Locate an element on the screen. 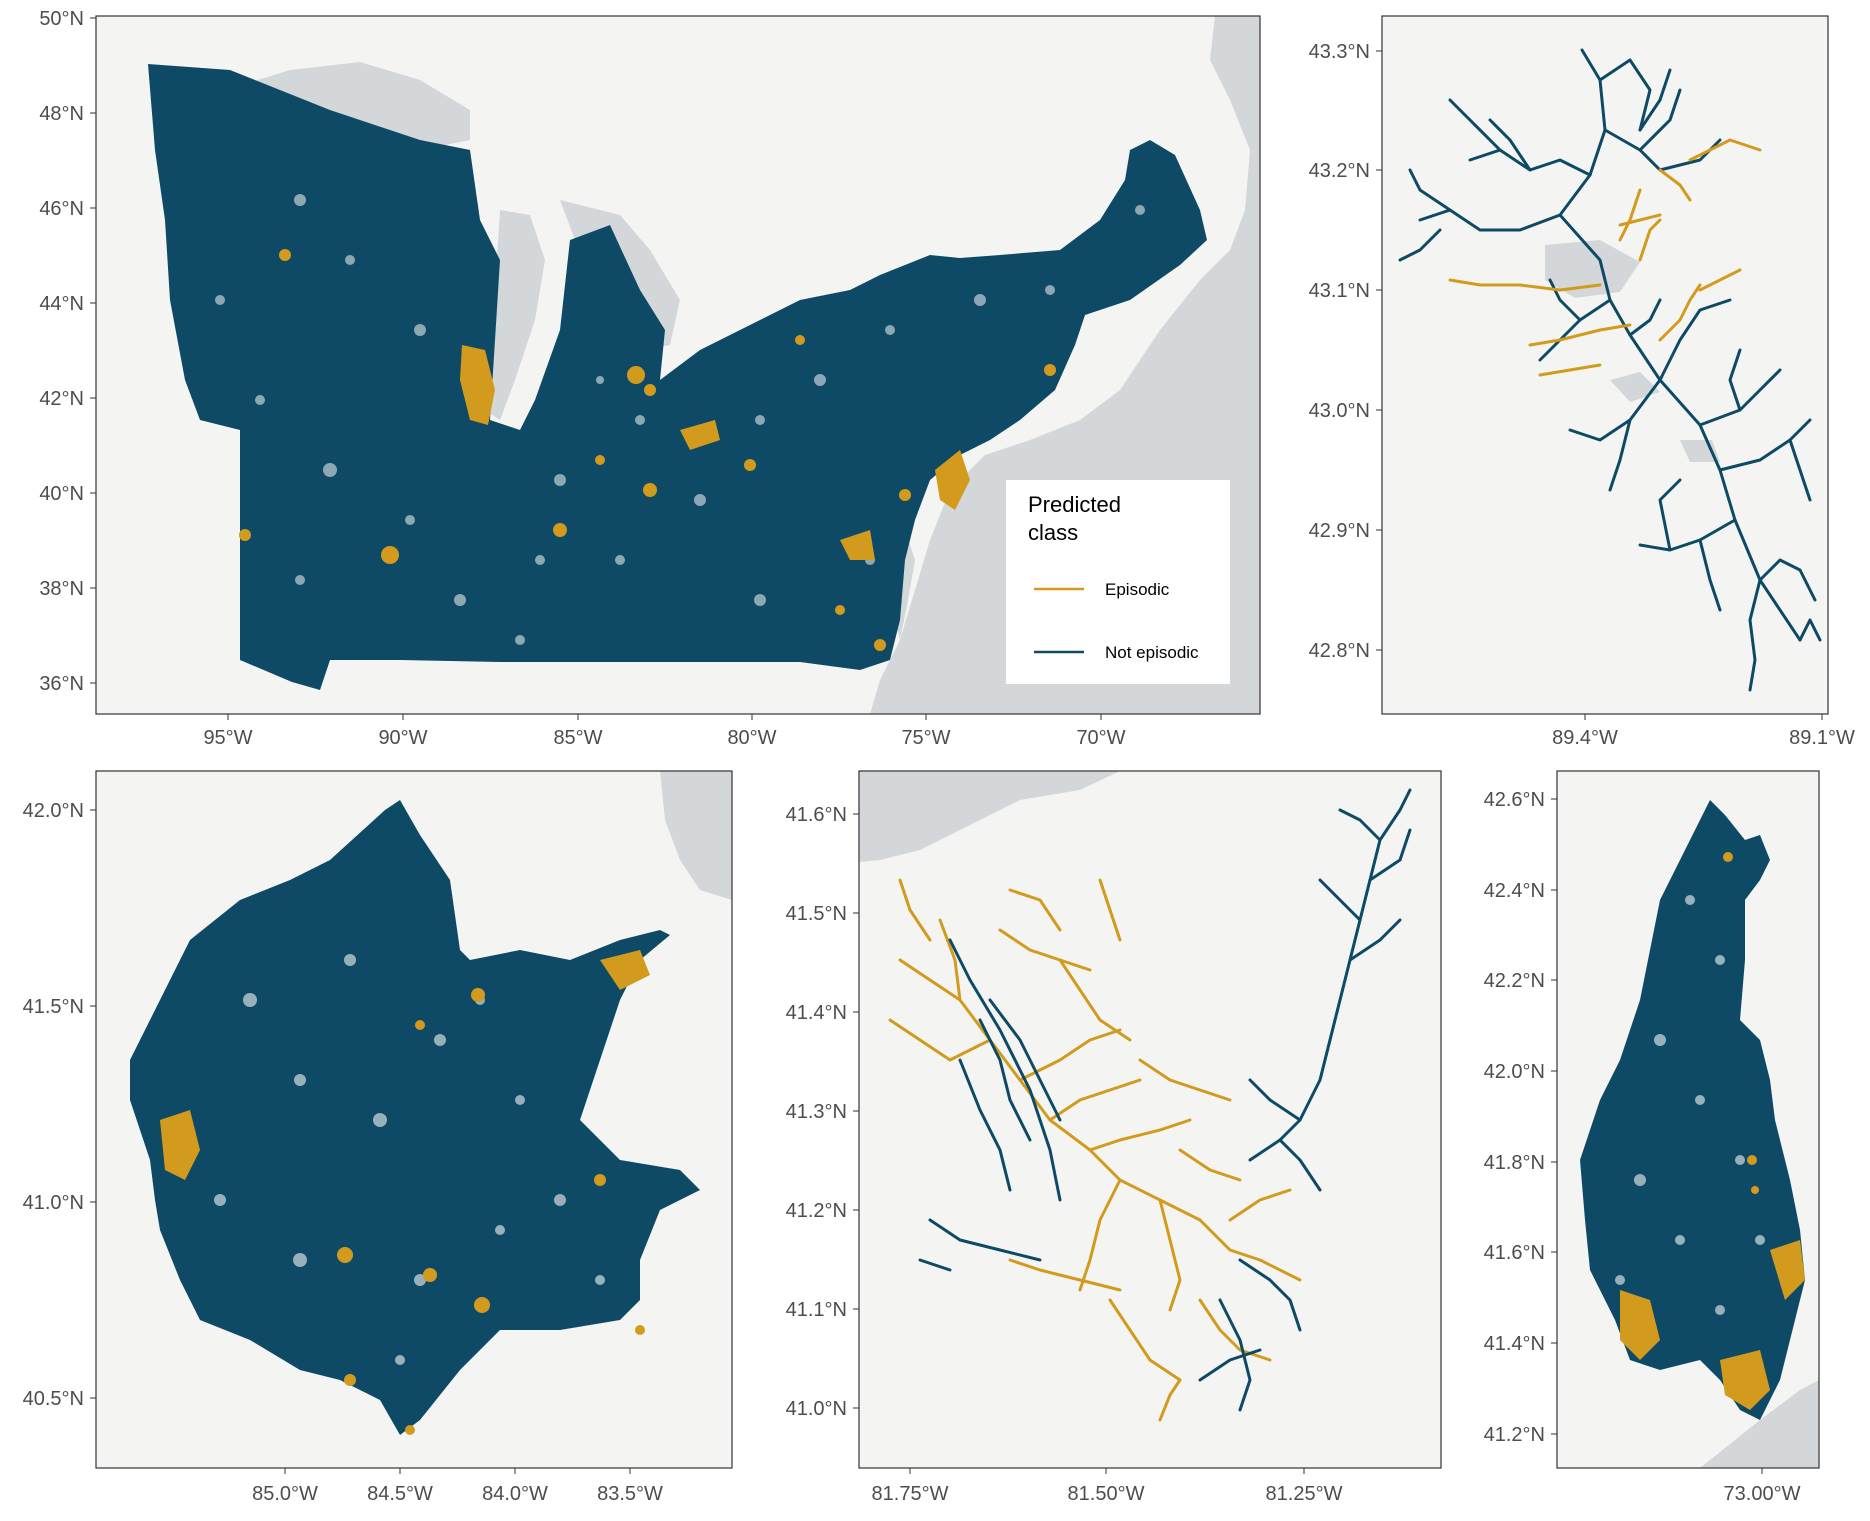 This screenshot has width=1870, height=1521. panel-madison-rivers is located at coordinates (1610, 370).